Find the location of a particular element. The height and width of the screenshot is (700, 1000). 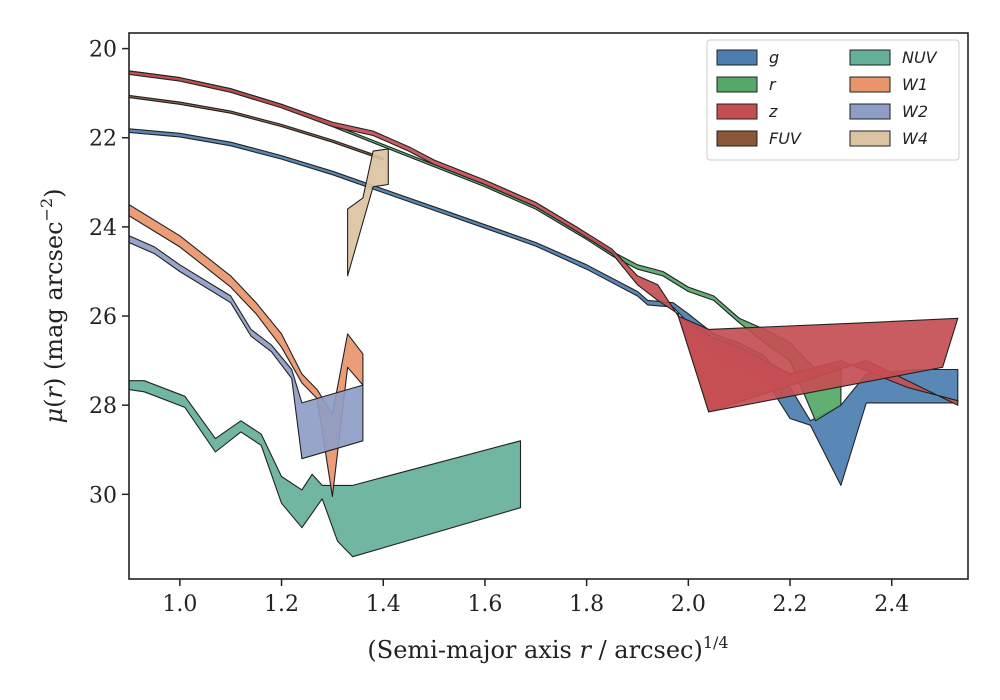

x-tick-label: 1.0 is located at coordinates (179, 604).